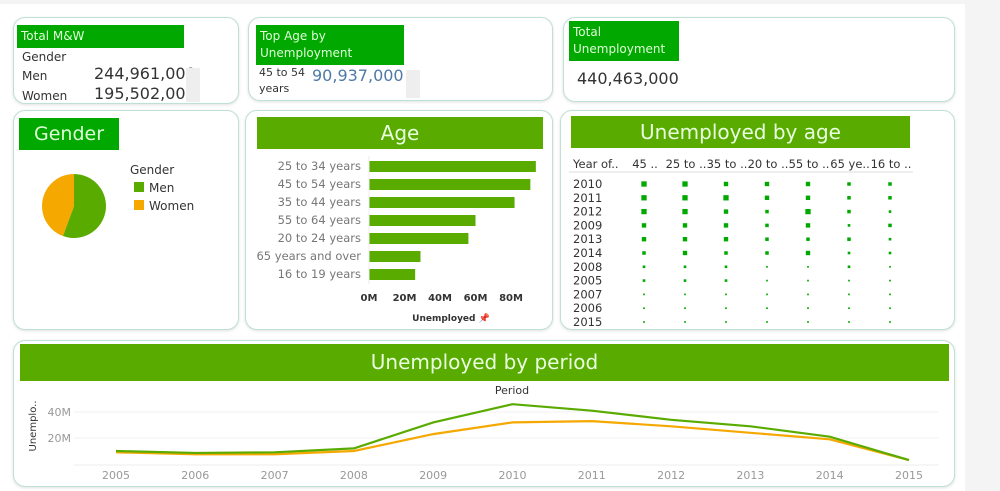 The width and height of the screenshot is (1000, 491). I want to click on x-tick-label: 2005, so click(116, 475).